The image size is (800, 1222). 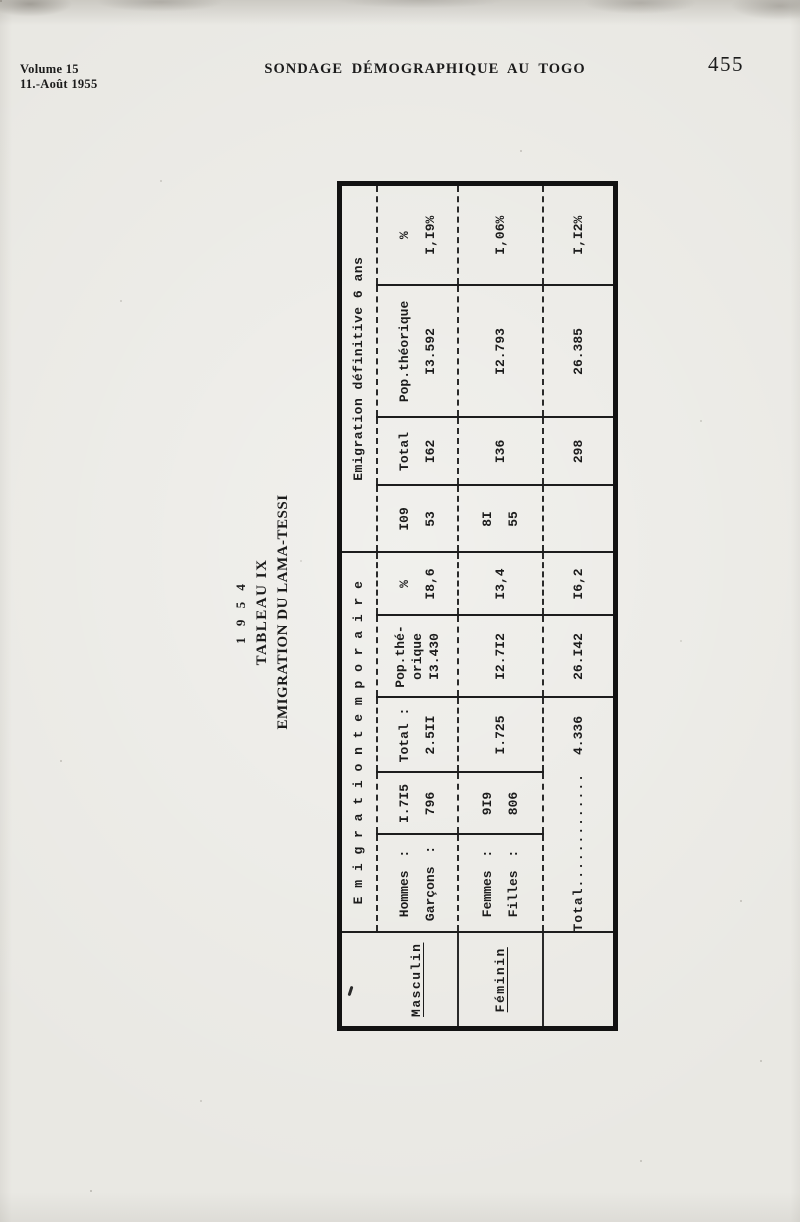 What do you see at coordinates (513, 519) in the screenshot?
I see `cell-line: 55` at bounding box center [513, 519].